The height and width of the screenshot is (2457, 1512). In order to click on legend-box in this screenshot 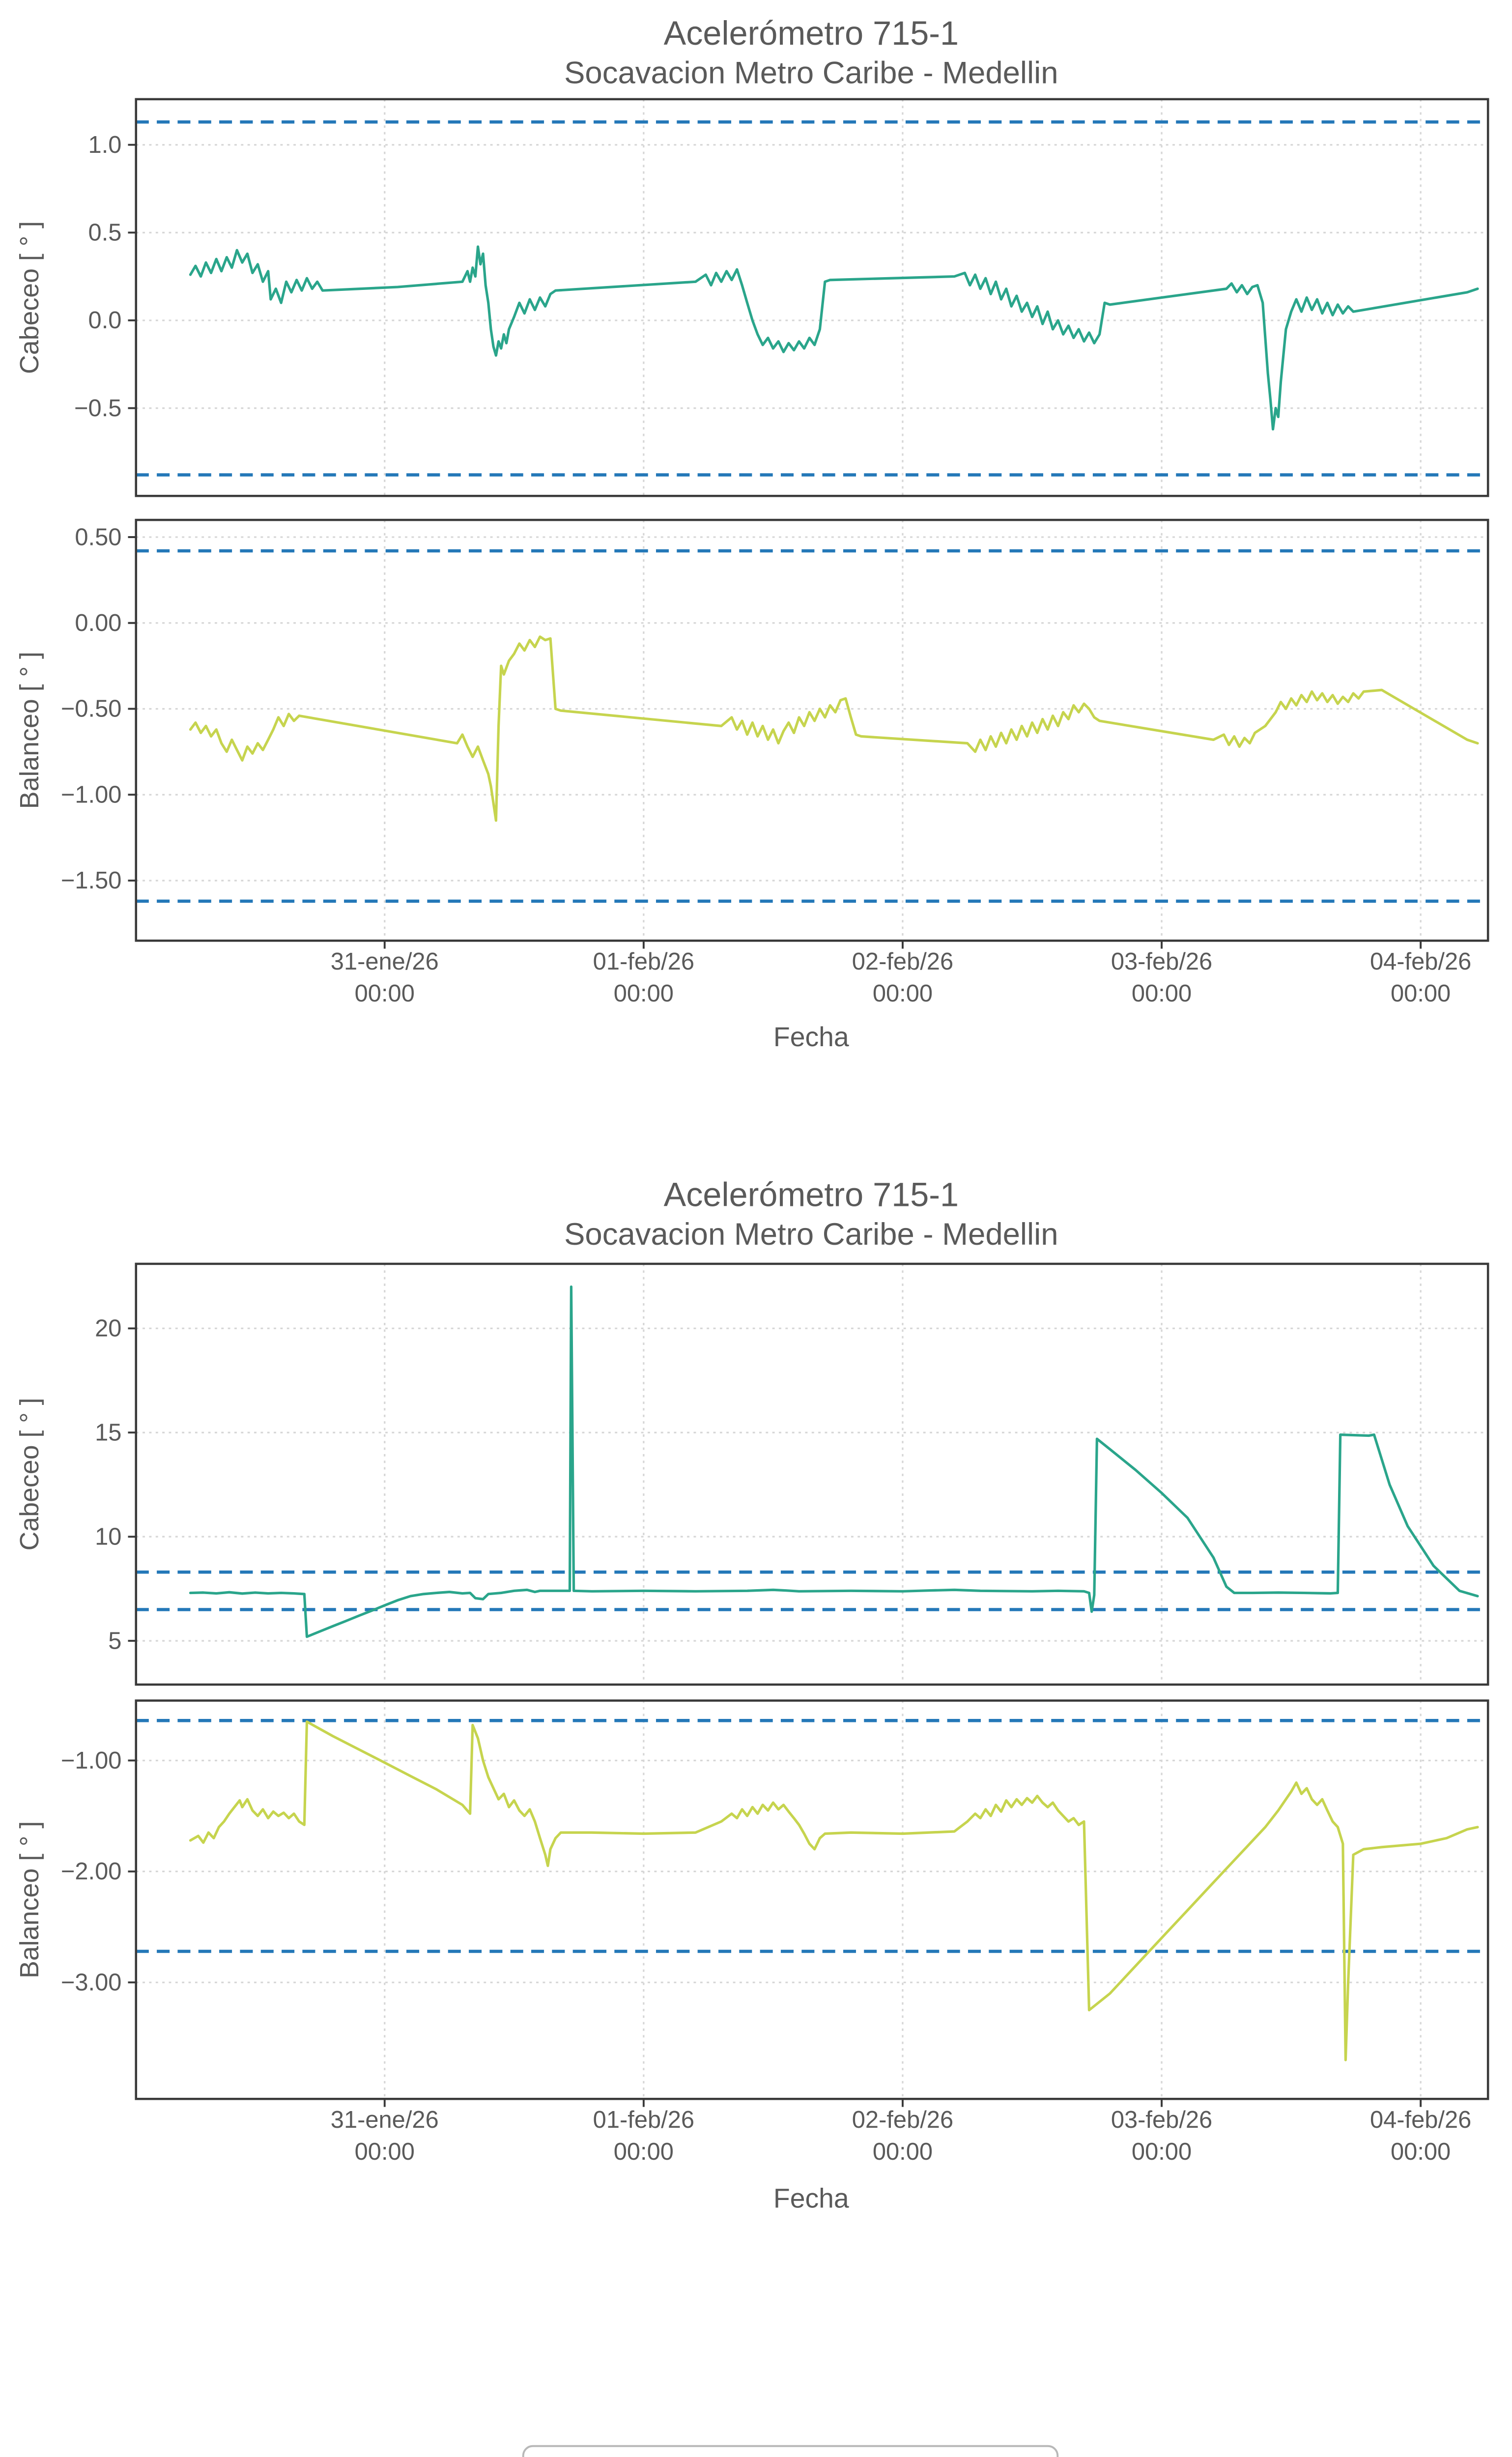, I will do `click(791, 2451)`.